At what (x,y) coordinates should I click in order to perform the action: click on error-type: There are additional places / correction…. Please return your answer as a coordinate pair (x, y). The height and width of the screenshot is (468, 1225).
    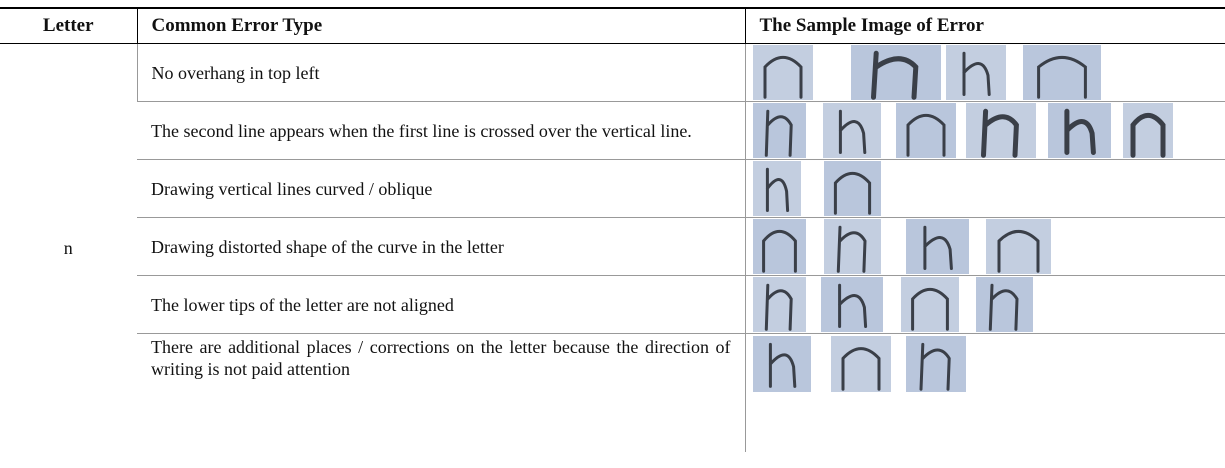
    Looking at the image, I should click on (441, 358).